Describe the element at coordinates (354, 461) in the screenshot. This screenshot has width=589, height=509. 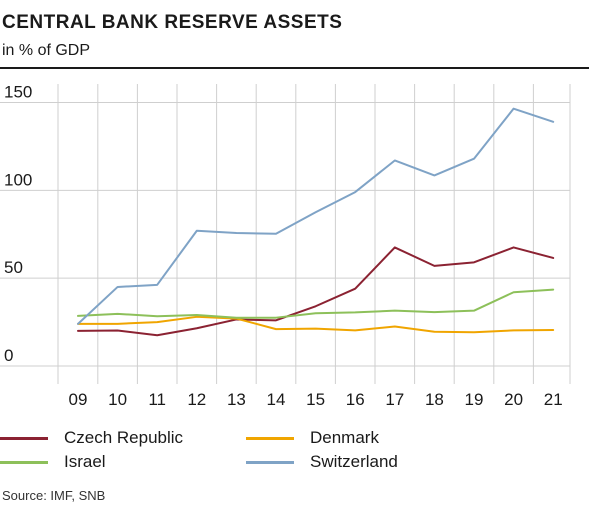
I see `legend-label: Switzerland` at that location.